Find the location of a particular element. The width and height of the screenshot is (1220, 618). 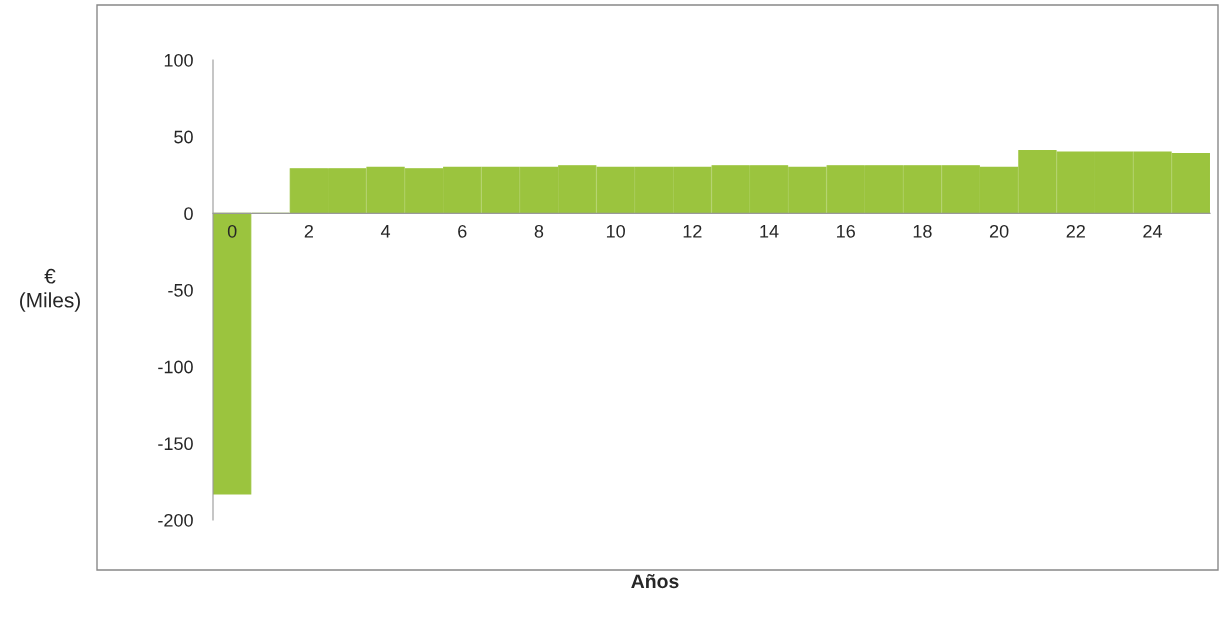

x-tick-label: 14 is located at coordinates (769, 231).